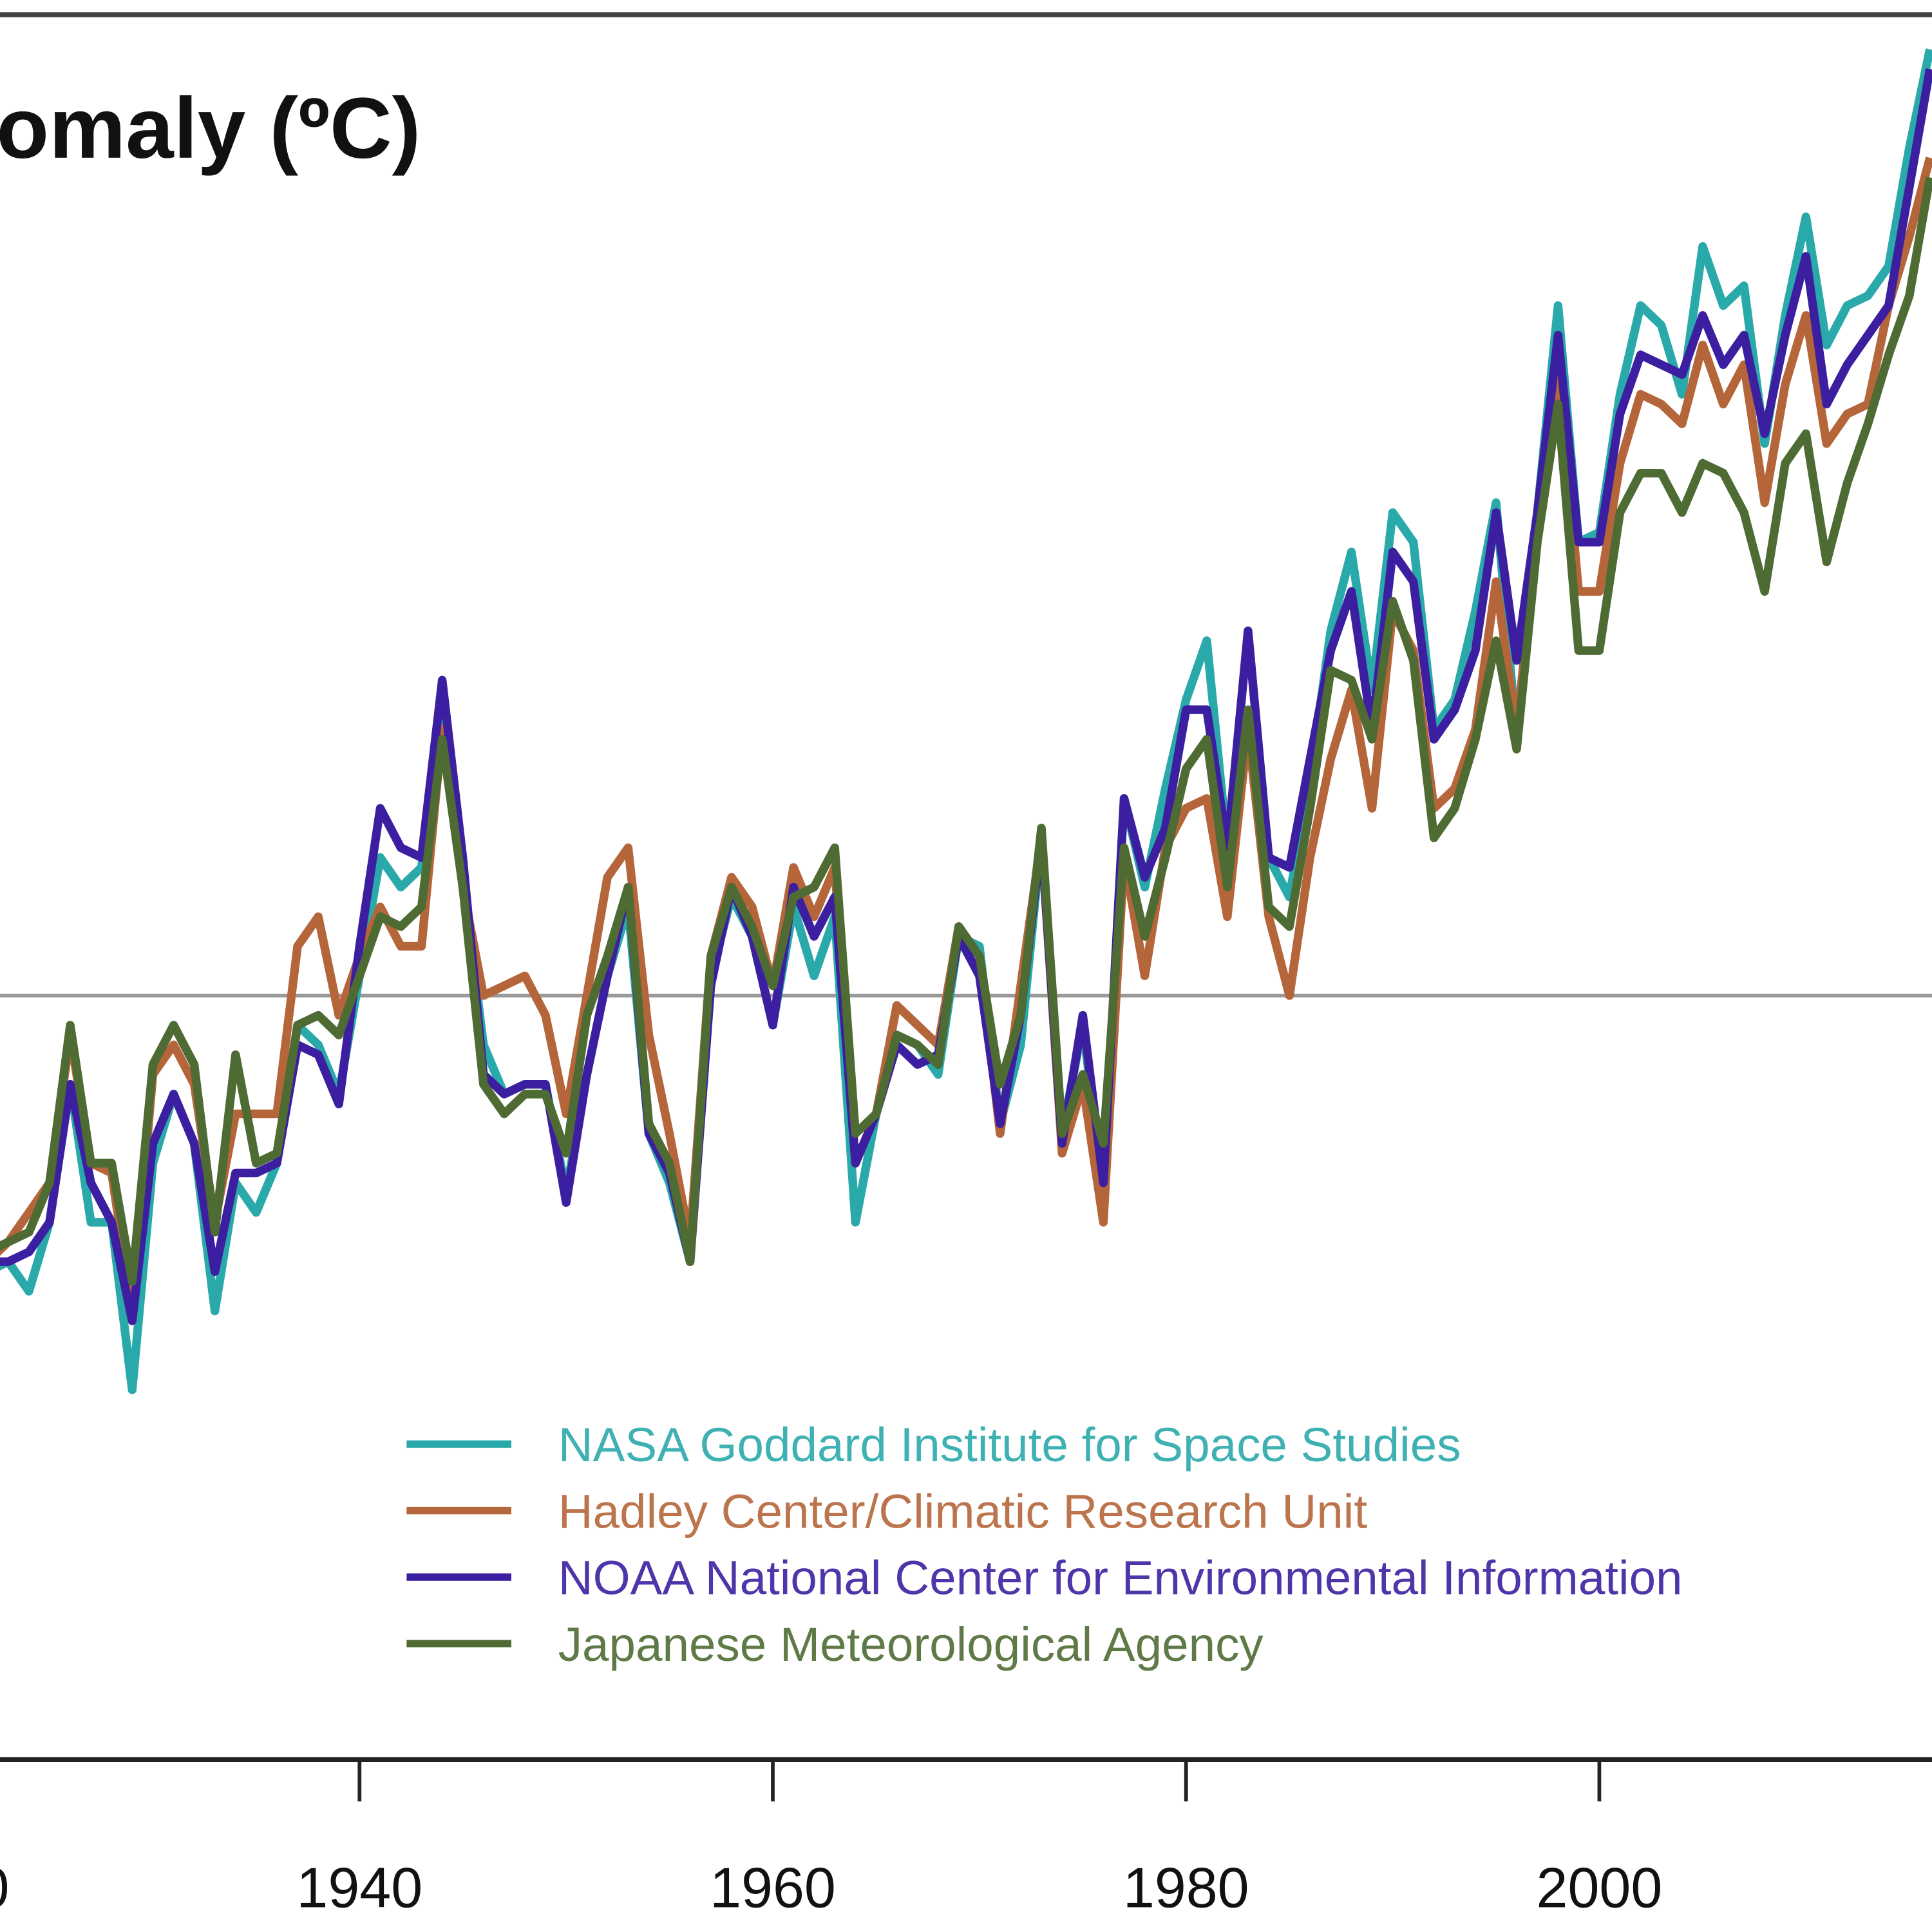 The height and width of the screenshot is (1932, 1932). What do you see at coordinates (773, 1888) in the screenshot?
I see `x-tick-label: 1960` at bounding box center [773, 1888].